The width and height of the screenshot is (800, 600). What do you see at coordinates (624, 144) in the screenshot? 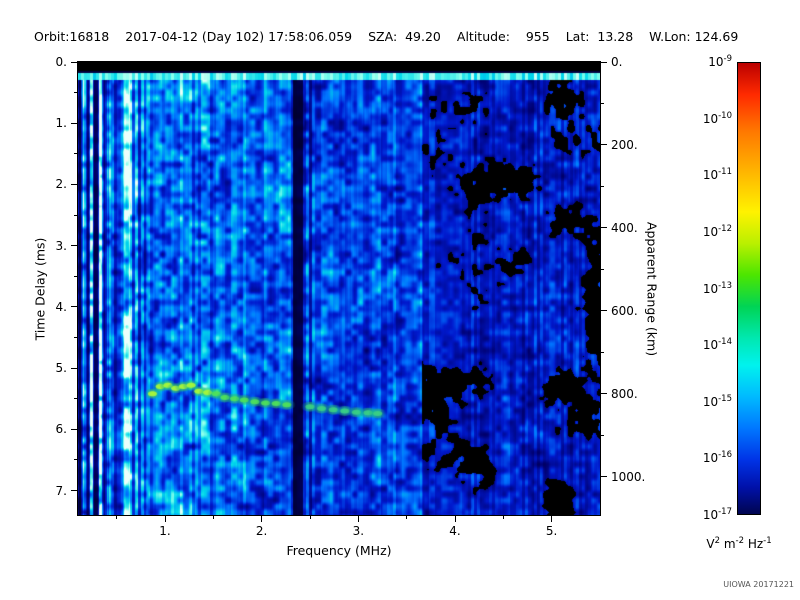
I see `y2-tick-label: 200.` at bounding box center [624, 144].